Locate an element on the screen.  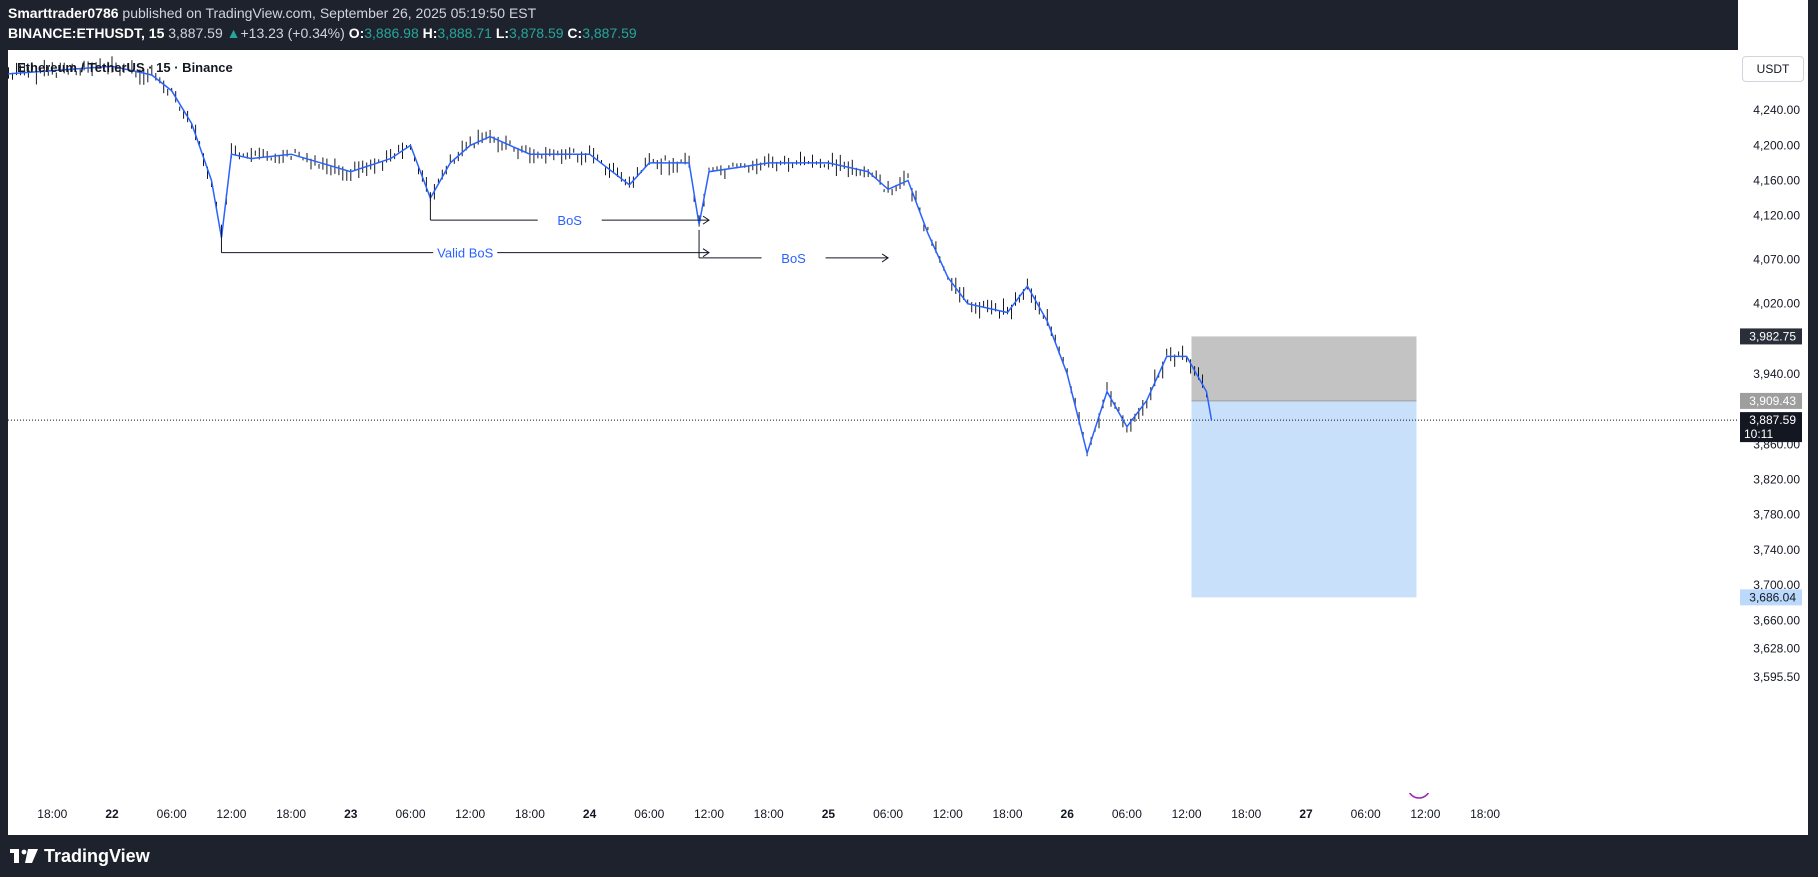
price-tick: 4,160.00 is located at coordinates (1776, 181).